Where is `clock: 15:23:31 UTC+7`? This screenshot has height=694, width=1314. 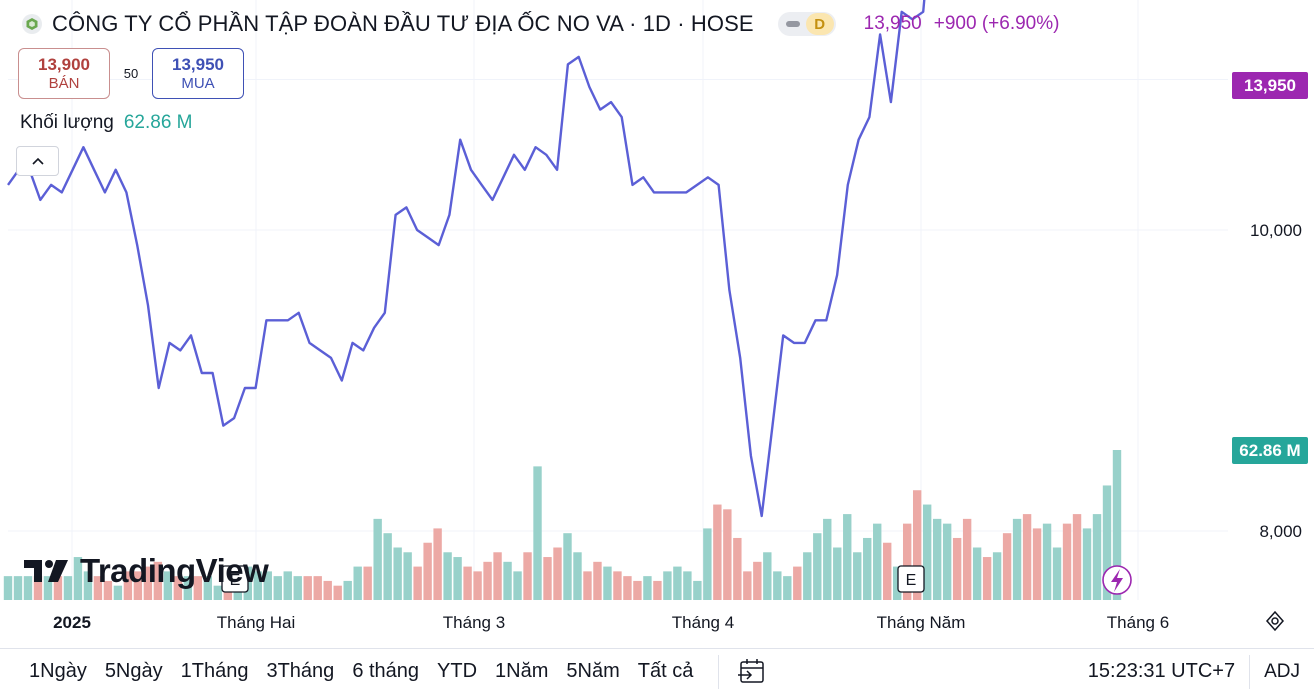 clock: 15:23:31 UTC+7 is located at coordinates (1161, 671).